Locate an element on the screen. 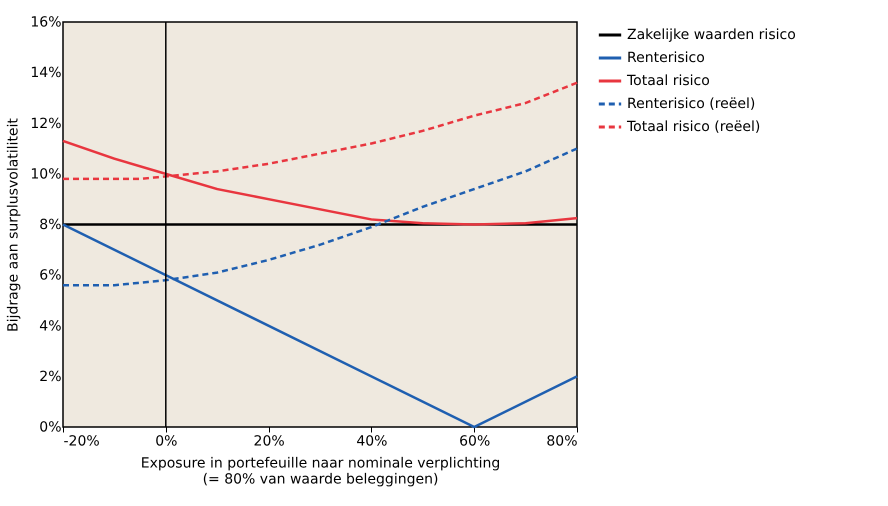  x-tick-label: -20% is located at coordinates (82, 442).